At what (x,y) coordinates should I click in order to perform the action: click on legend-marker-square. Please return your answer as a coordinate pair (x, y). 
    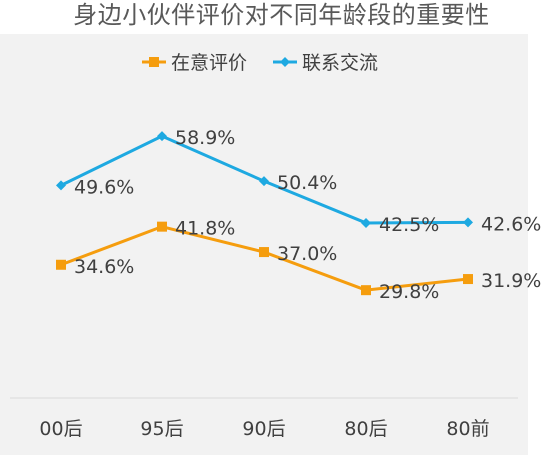
    Looking at the image, I should click on (154, 62).